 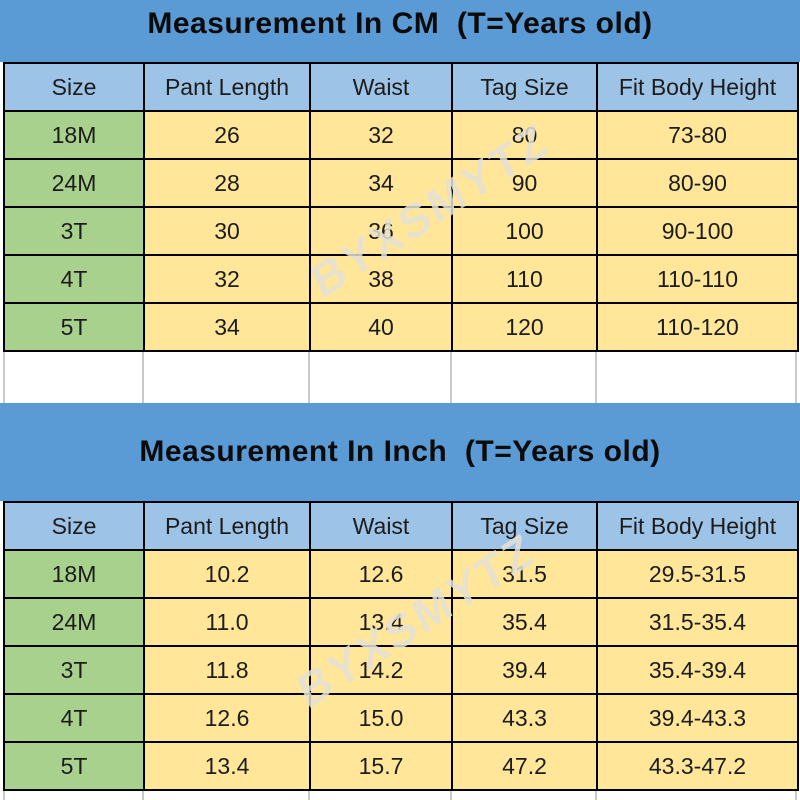 What do you see at coordinates (381, 718) in the screenshot?
I see `value-cell: 15.0` at bounding box center [381, 718].